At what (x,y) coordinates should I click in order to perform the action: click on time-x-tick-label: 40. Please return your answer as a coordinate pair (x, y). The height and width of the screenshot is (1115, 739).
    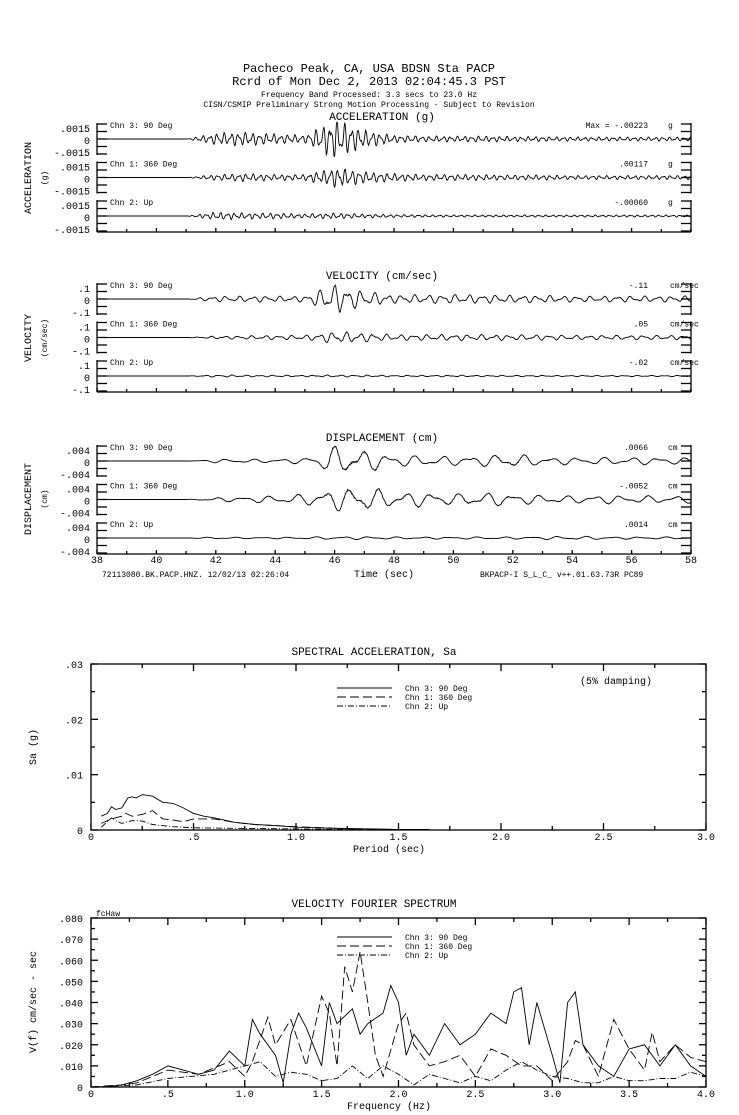
    Looking at the image, I should click on (156, 561).